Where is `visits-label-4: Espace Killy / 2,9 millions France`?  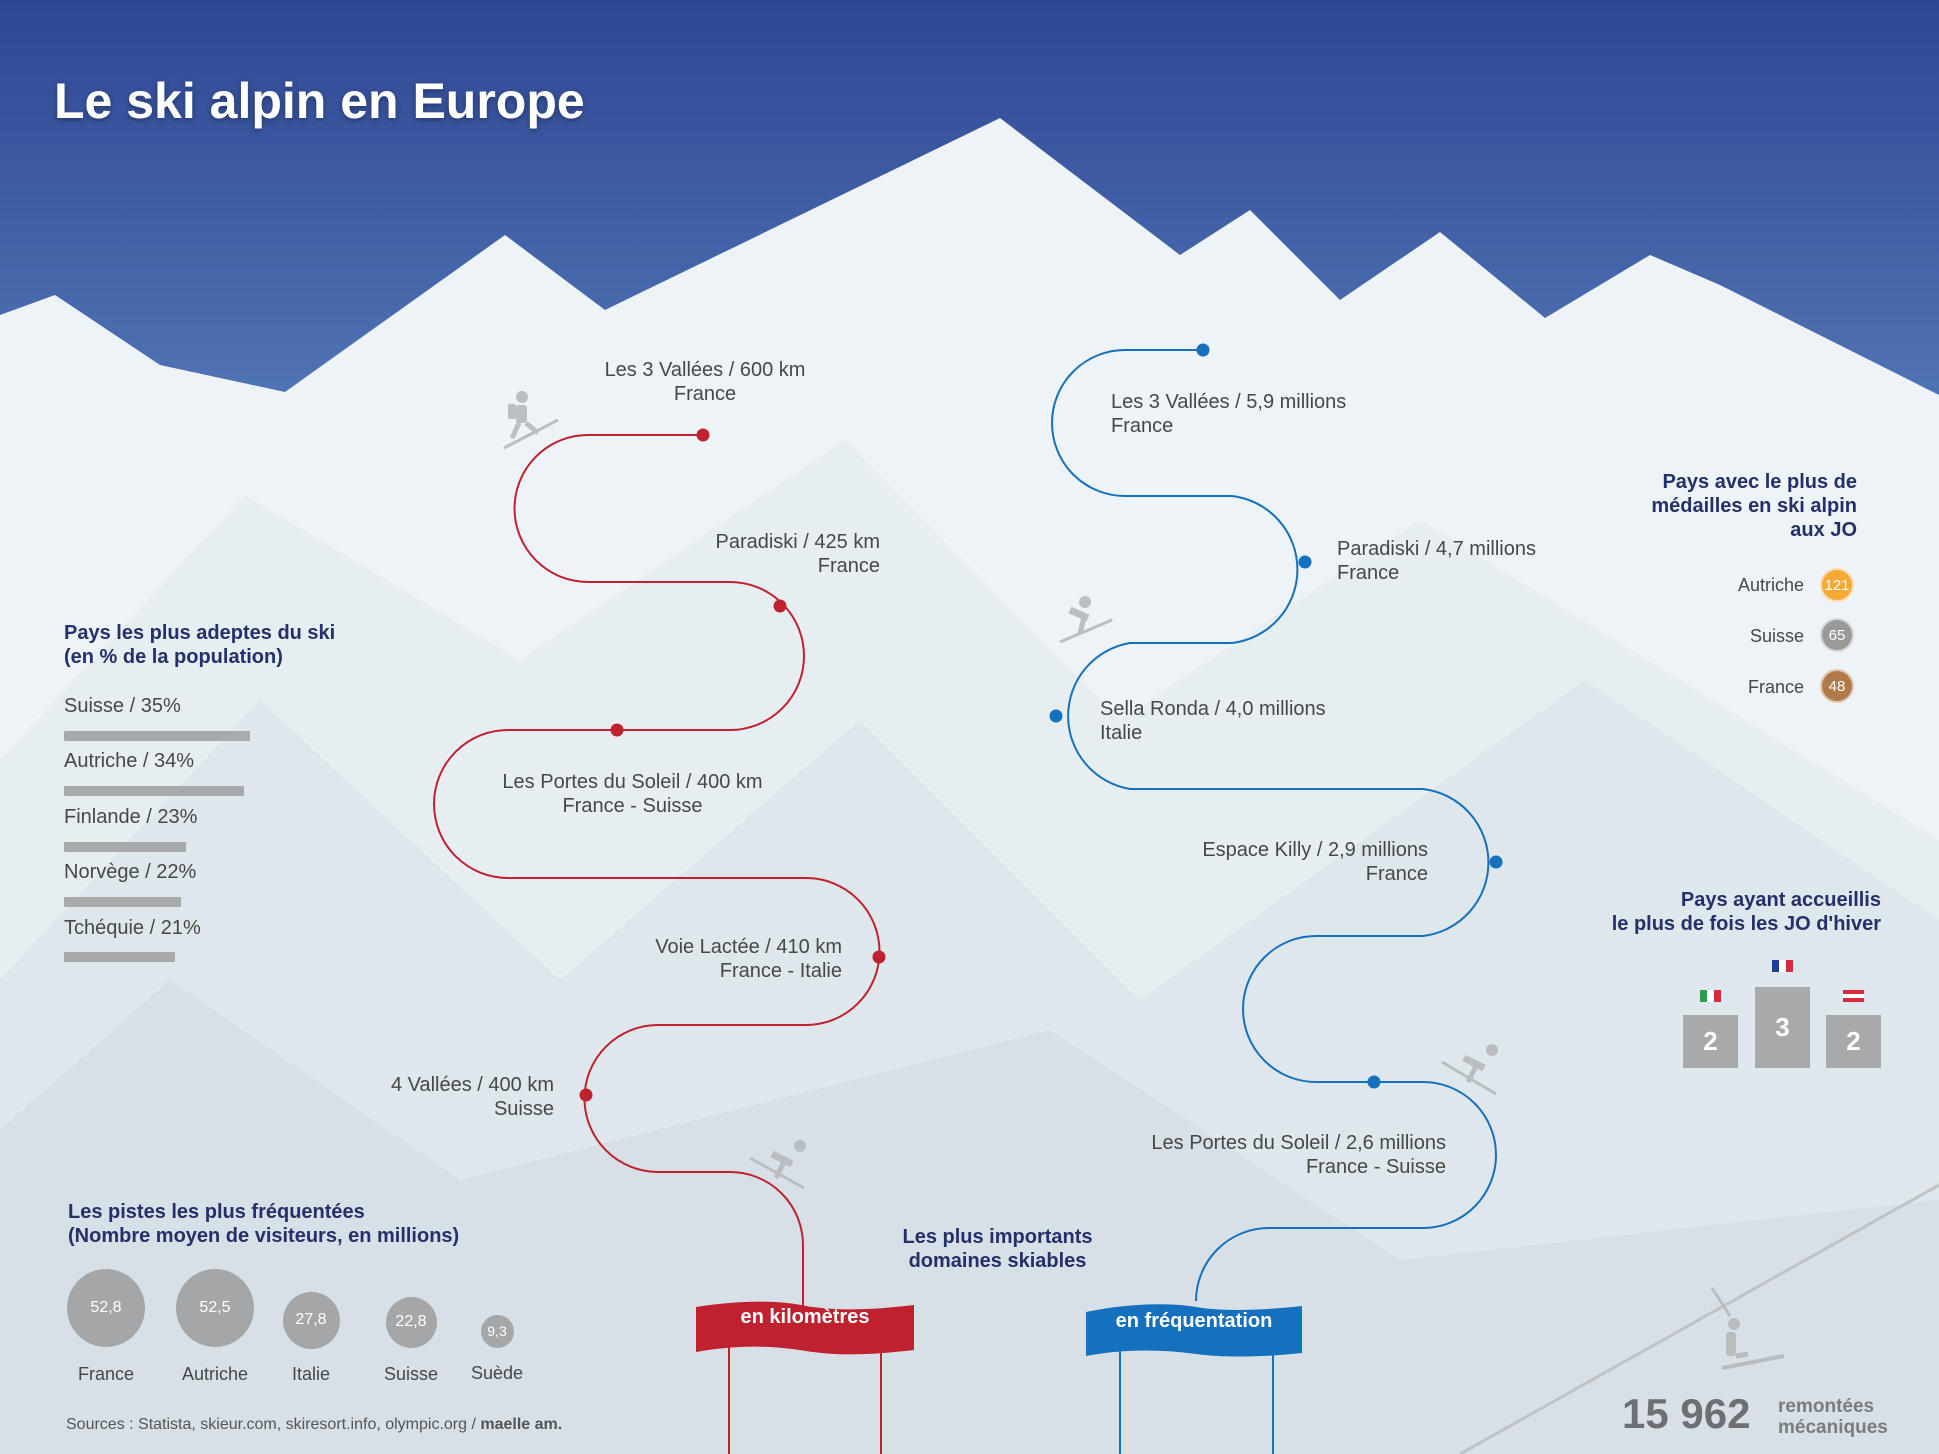 visits-label-4: Espace Killy / 2,9 millions France is located at coordinates (1279, 862).